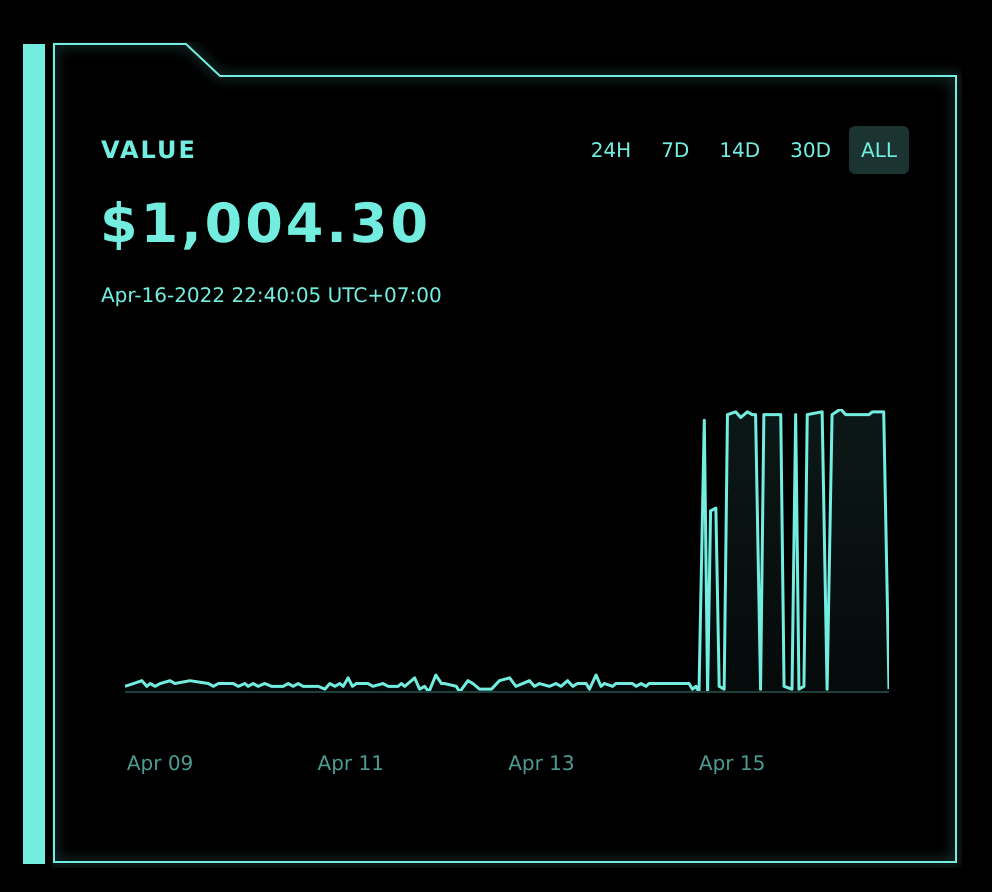 The height and width of the screenshot is (892, 992). Describe the element at coordinates (160, 763) in the screenshot. I see `x-tick-label: Apr 09` at that location.